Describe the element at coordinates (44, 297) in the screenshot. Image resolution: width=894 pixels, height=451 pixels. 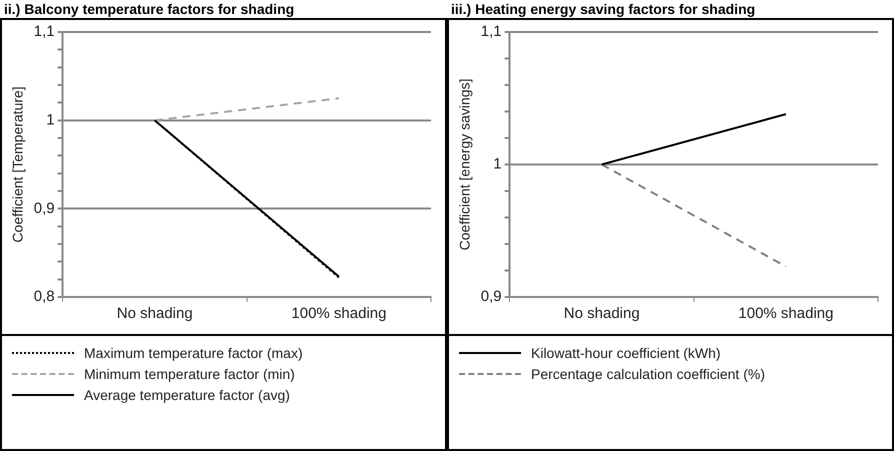
I see `y-tick-label: 0,8` at that location.